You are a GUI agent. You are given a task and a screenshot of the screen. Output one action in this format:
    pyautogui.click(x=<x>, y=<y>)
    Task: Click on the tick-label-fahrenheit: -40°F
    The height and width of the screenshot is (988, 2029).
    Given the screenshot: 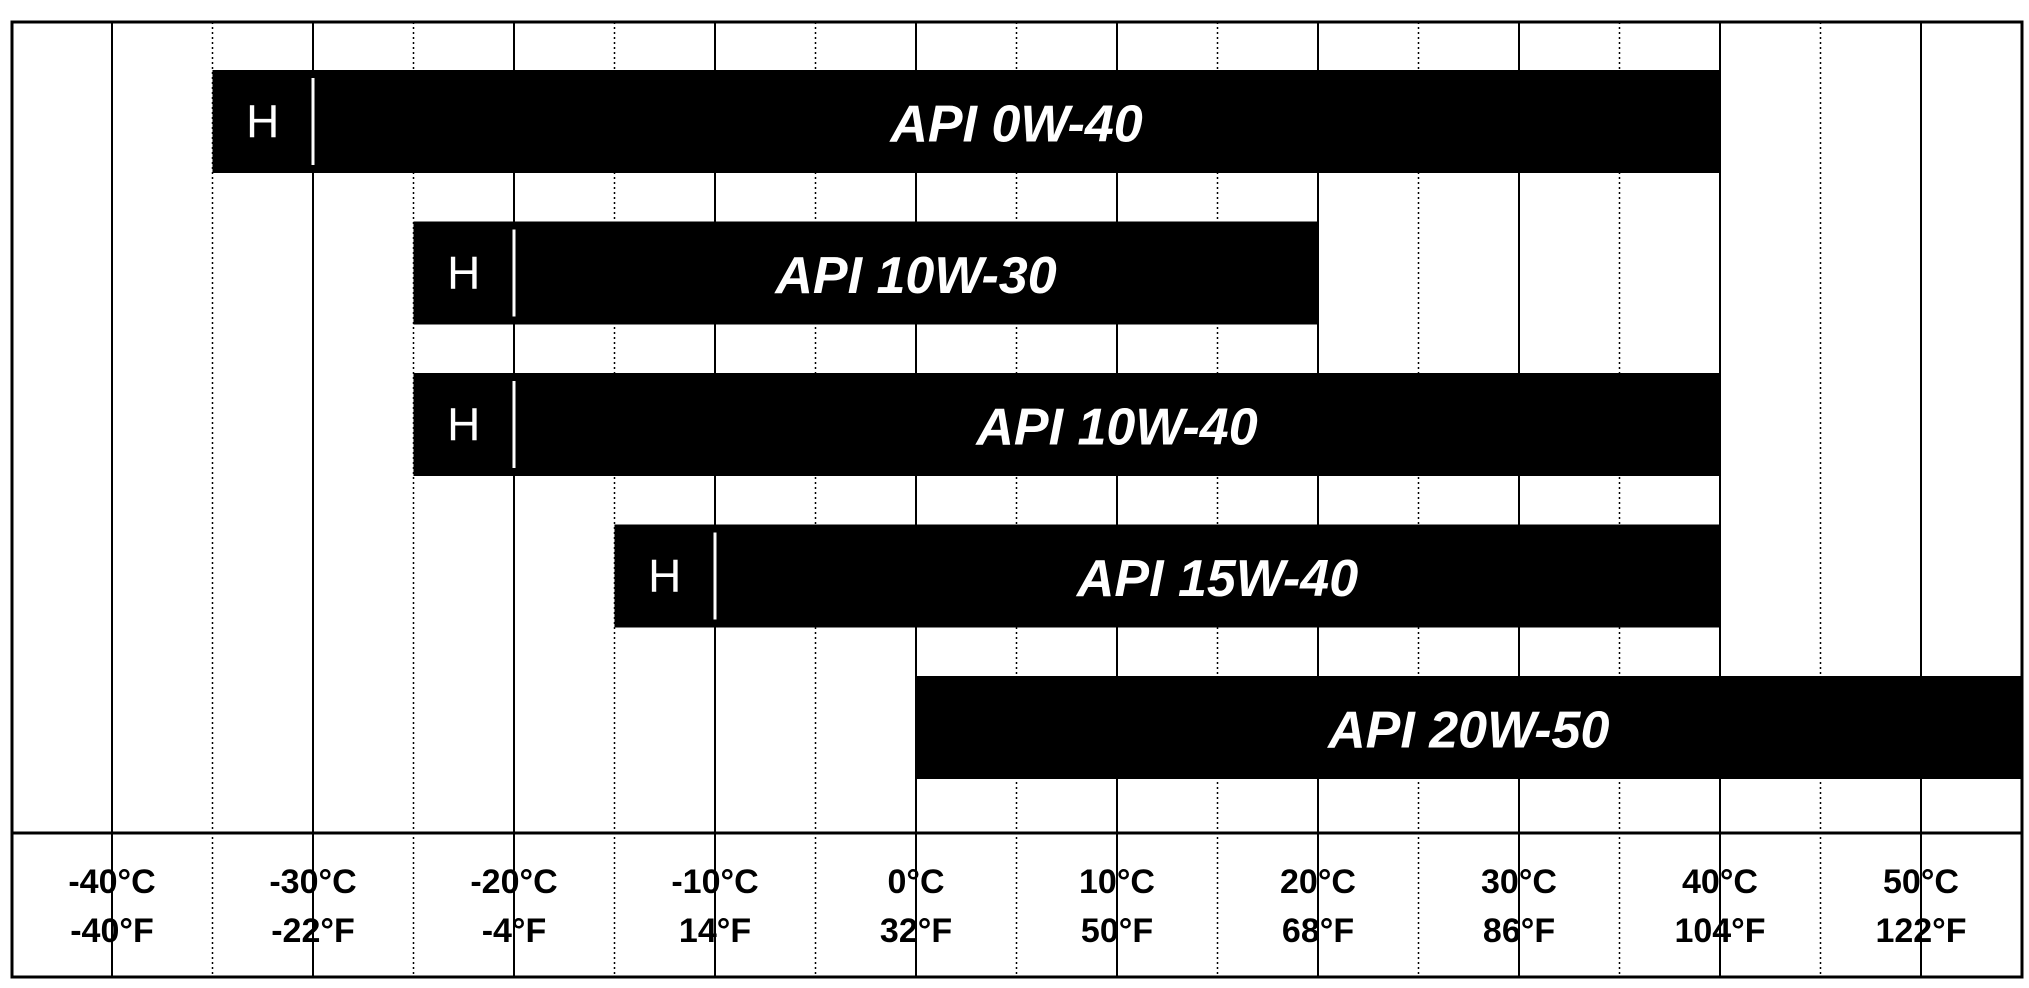 What is the action you would take?
    pyautogui.click(x=112, y=931)
    